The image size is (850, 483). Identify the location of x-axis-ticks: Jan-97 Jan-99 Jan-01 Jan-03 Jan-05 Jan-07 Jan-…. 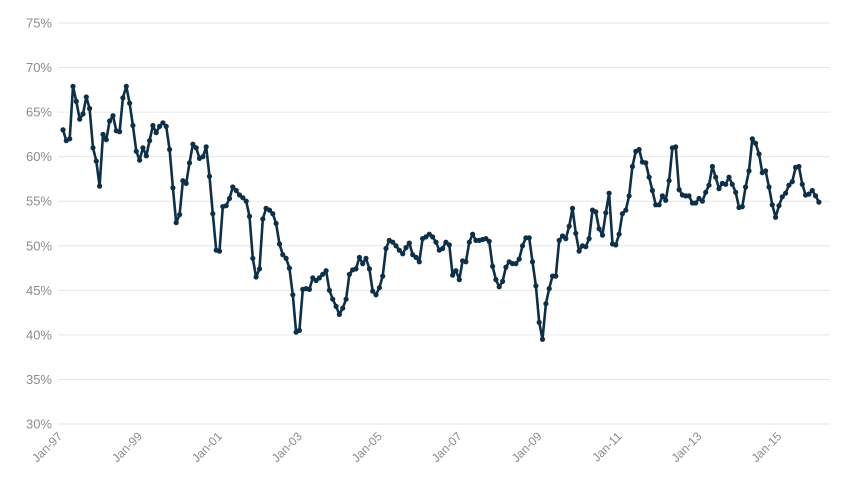
(406, 447).